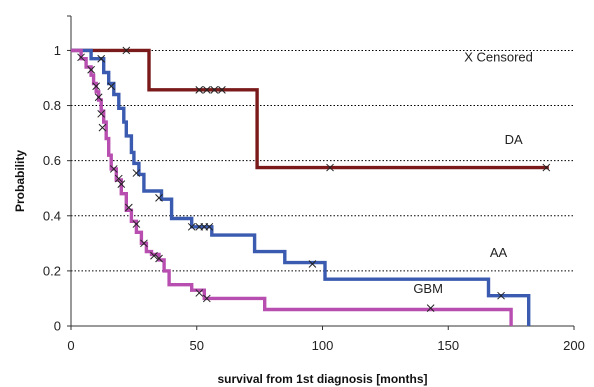 Image resolution: width=594 pixels, height=387 pixels. What do you see at coordinates (428, 288) in the screenshot?
I see `annotation-label: GBM` at bounding box center [428, 288].